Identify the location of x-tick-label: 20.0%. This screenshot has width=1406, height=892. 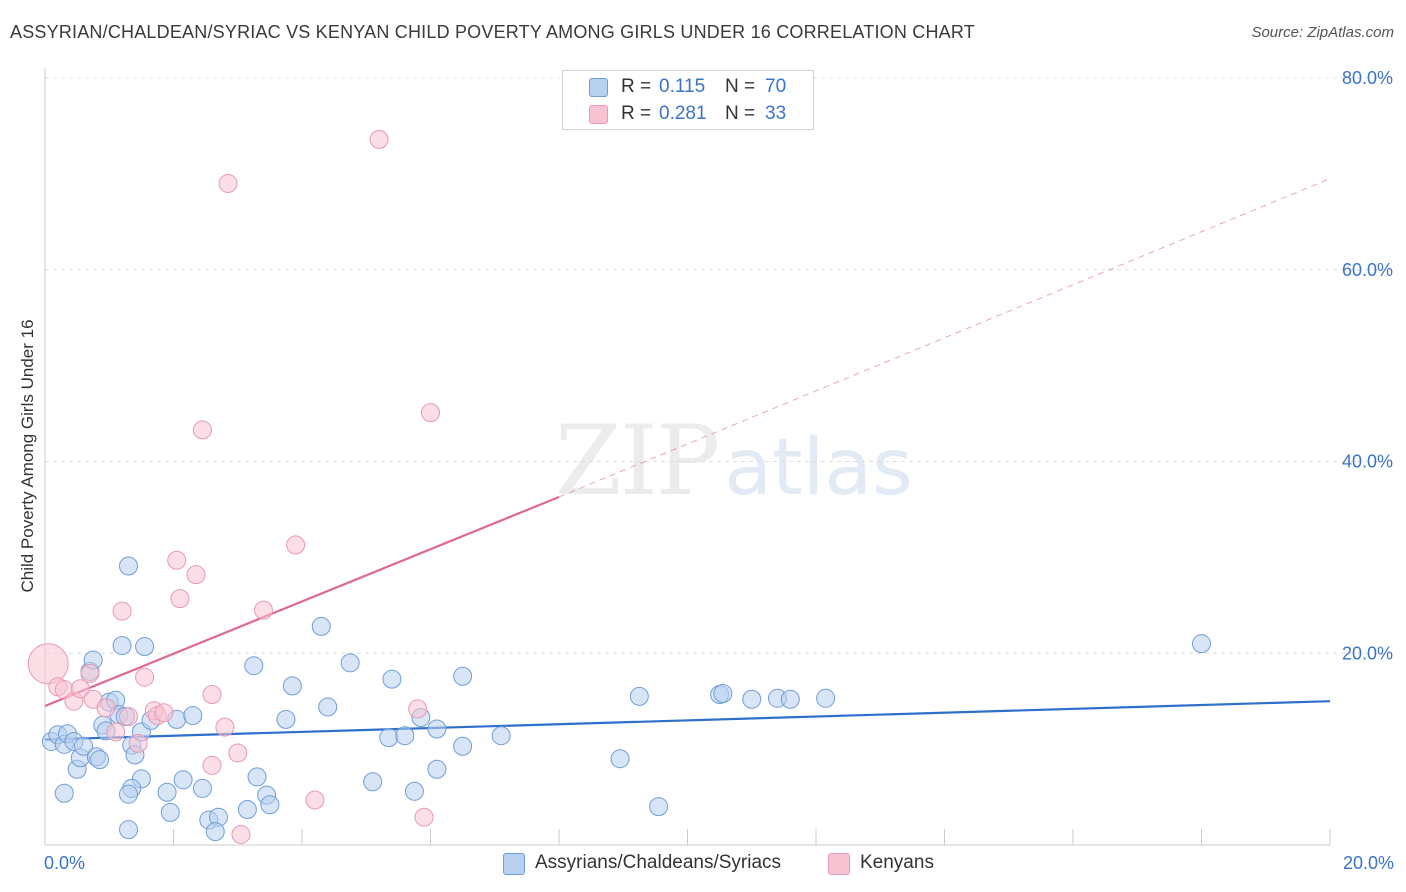
(1368, 863).